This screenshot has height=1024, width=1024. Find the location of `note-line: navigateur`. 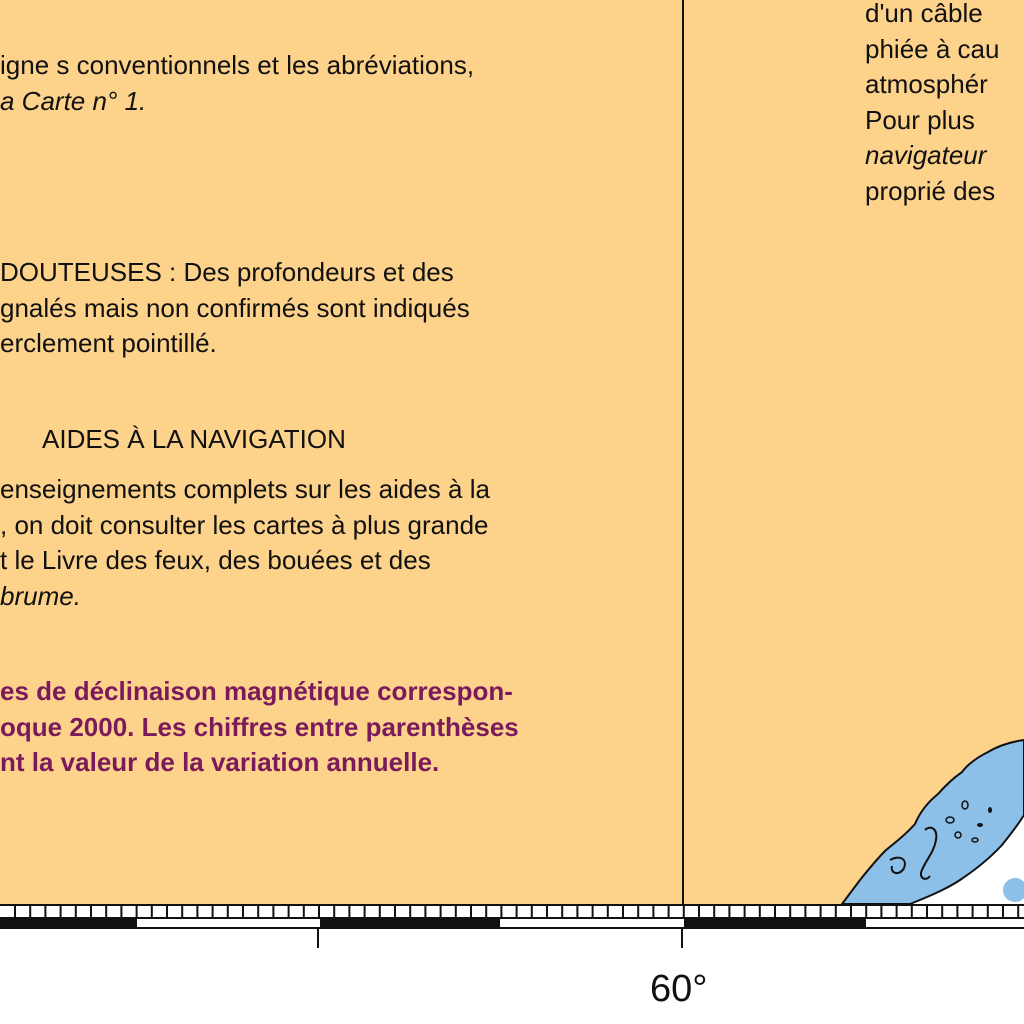

note-line: navigateur is located at coordinates (926, 155).